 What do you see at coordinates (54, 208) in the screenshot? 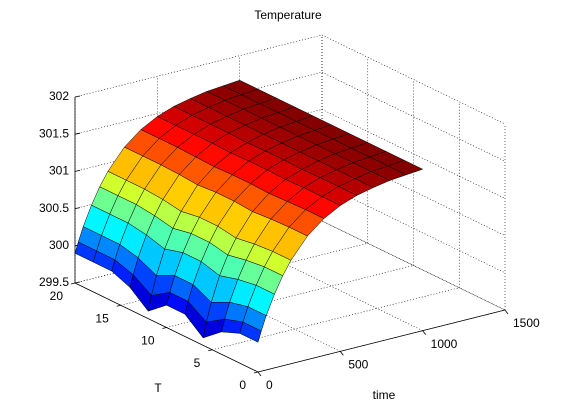
I see `z-tick-label: 300.5` at bounding box center [54, 208].